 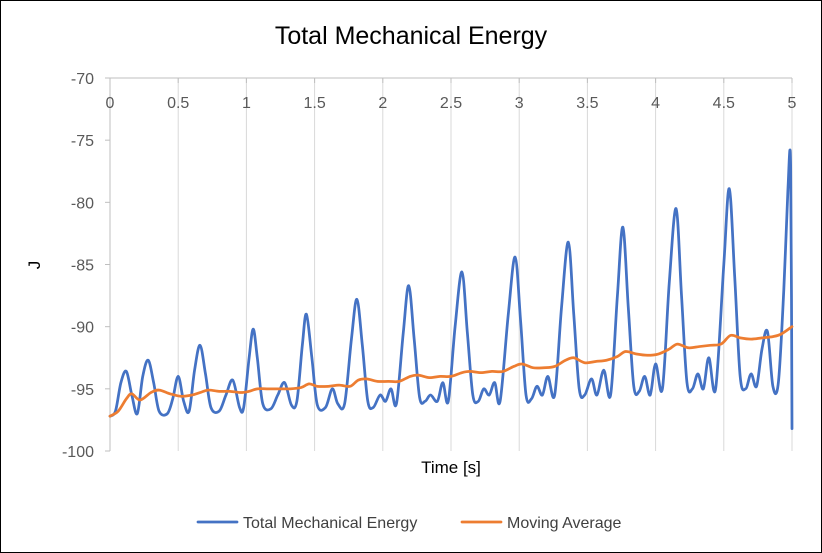 I want to click on y-tick-label: -90, so click(x=82, y=328).